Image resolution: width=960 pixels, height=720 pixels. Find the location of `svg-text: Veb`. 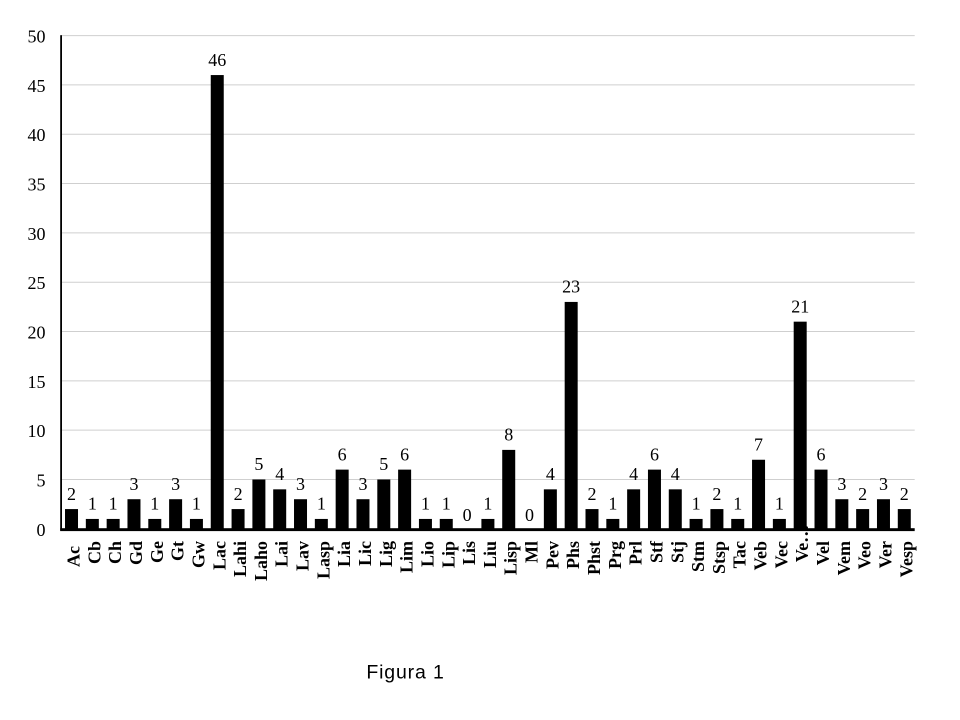

svg-text: Veb is located at coordinates (761, 555).